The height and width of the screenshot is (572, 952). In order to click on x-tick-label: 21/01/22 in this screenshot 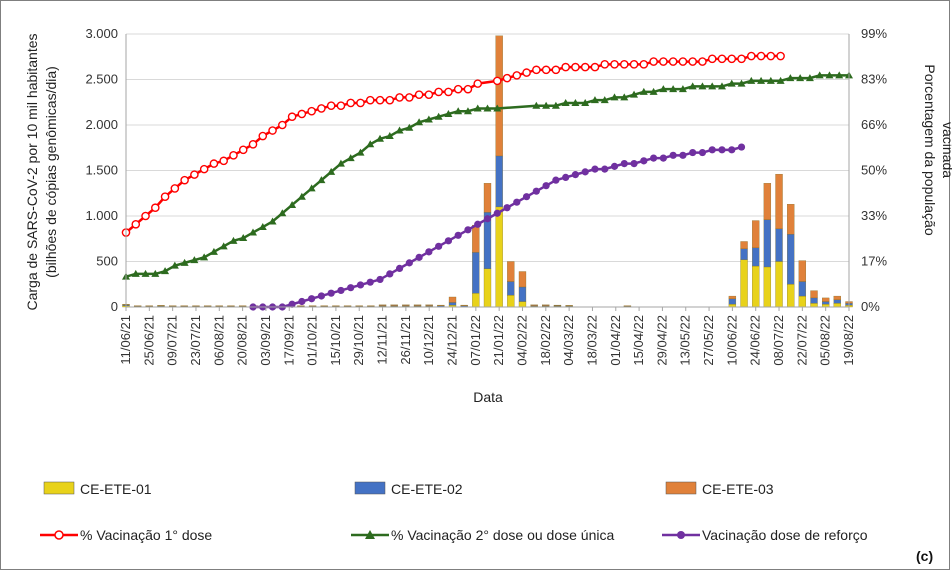, I will do `click(498, 340)`.